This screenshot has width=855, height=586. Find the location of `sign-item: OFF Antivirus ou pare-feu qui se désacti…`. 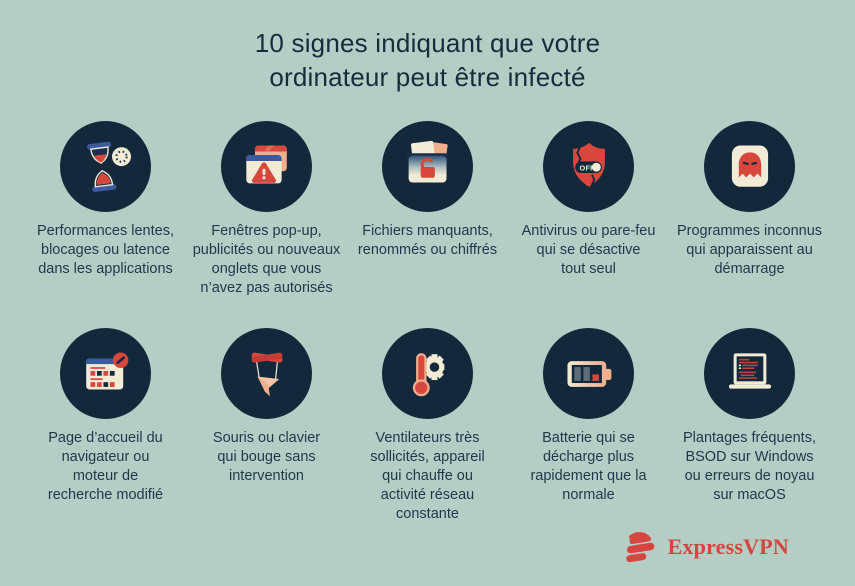

sign-item: OFF Antivirus ou pare-feu qui se désacti… is located at coordinates (588, 200).